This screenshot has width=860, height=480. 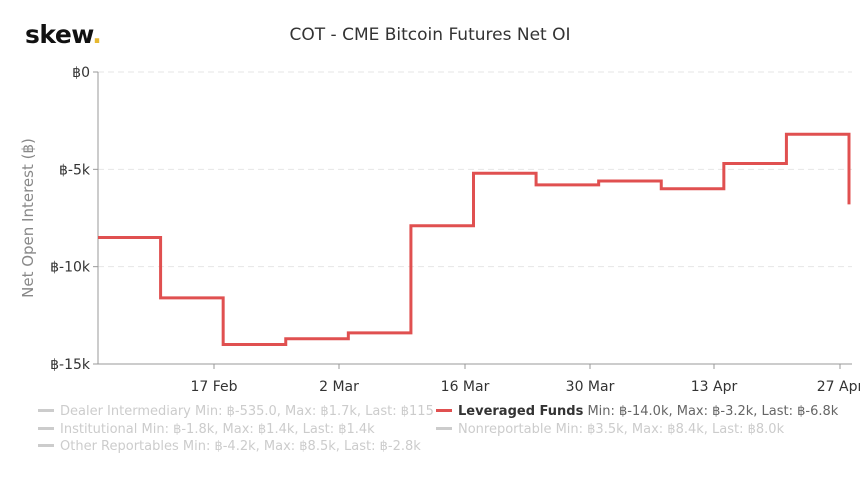 I want to click on chart-title: COT - CME Bitcoin Futures Net OI, so click(x=430, y=35).